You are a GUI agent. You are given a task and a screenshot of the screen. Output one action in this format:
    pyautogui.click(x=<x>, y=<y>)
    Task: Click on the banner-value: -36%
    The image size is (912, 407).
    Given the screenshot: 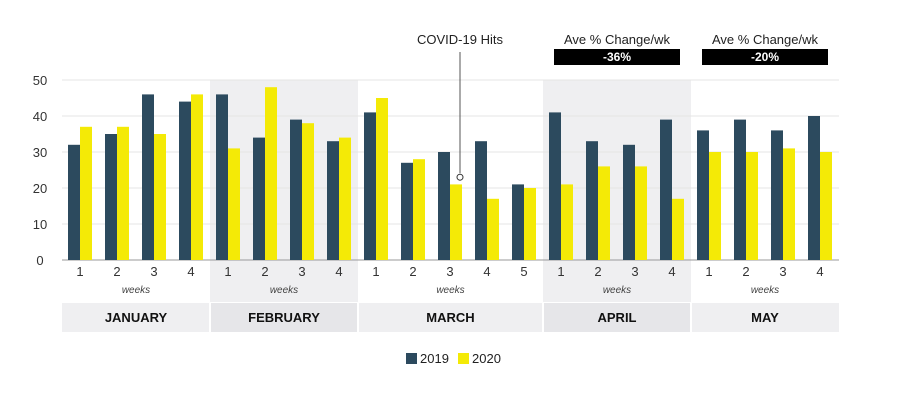 What is the action you would take?
    pyautogui.click(x=617, y=57)
    